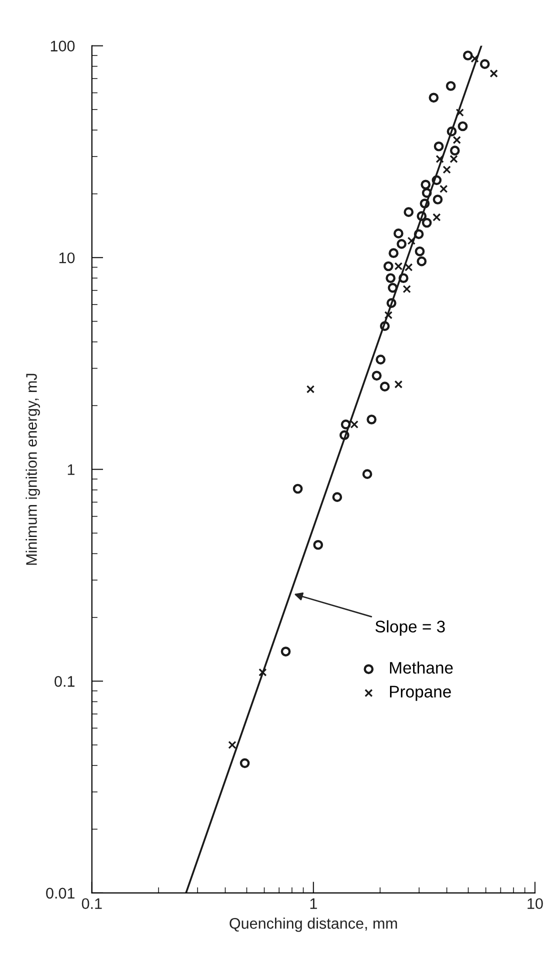 Image resolution: width=547 pixels, height=954 pixels. I want to click on y-tick-label: 10, so click(67, 258).